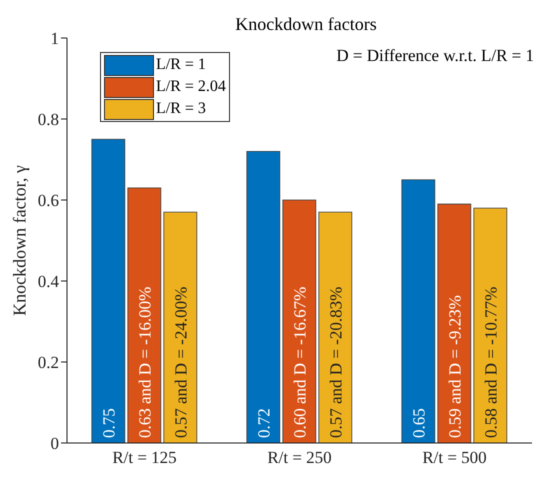 Image resolution: width=552 pixels, height=487 pixels. What do you see at coordinates (490, 362) in the screenshot?
I see `data-label: 0.58 and D = -10.77%` at bounding box center [490, 362].